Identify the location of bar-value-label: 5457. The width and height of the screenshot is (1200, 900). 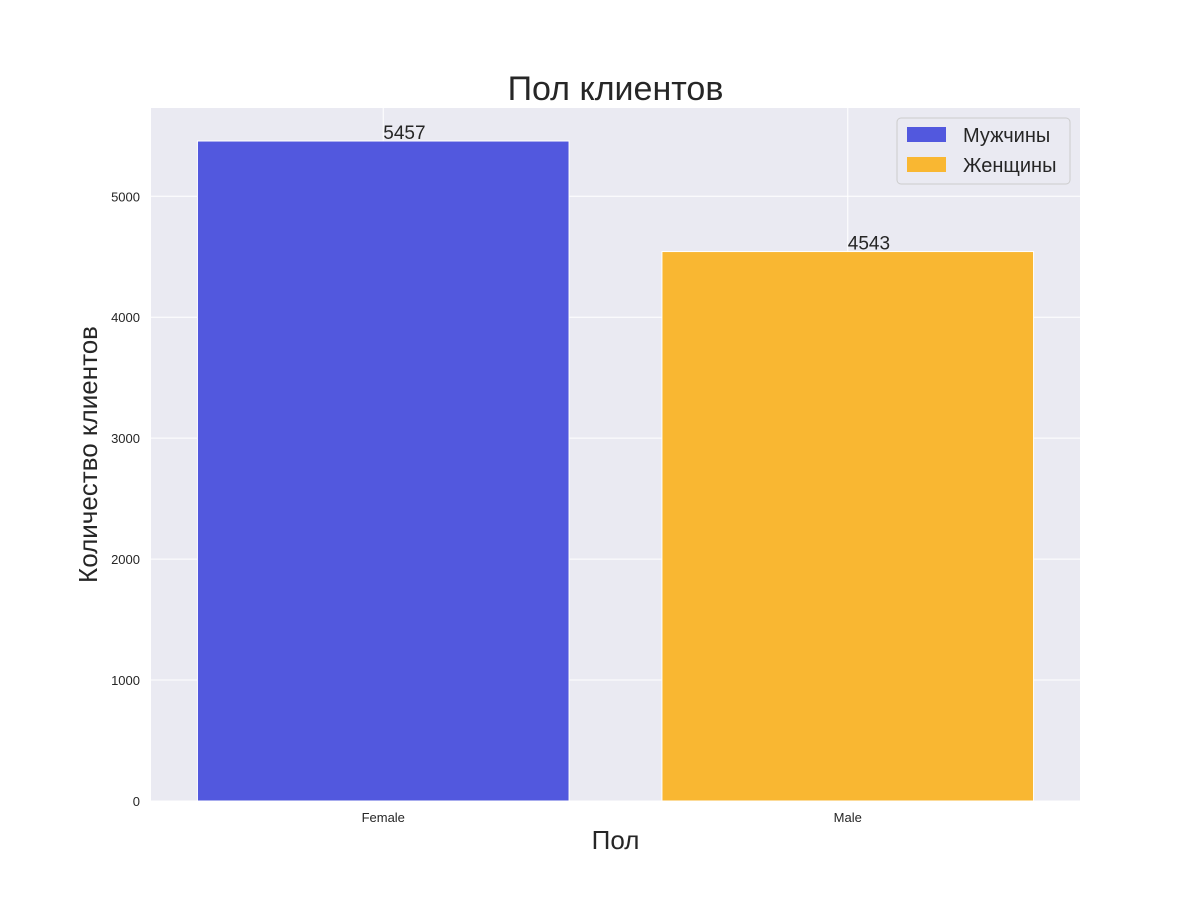
(404, 133).